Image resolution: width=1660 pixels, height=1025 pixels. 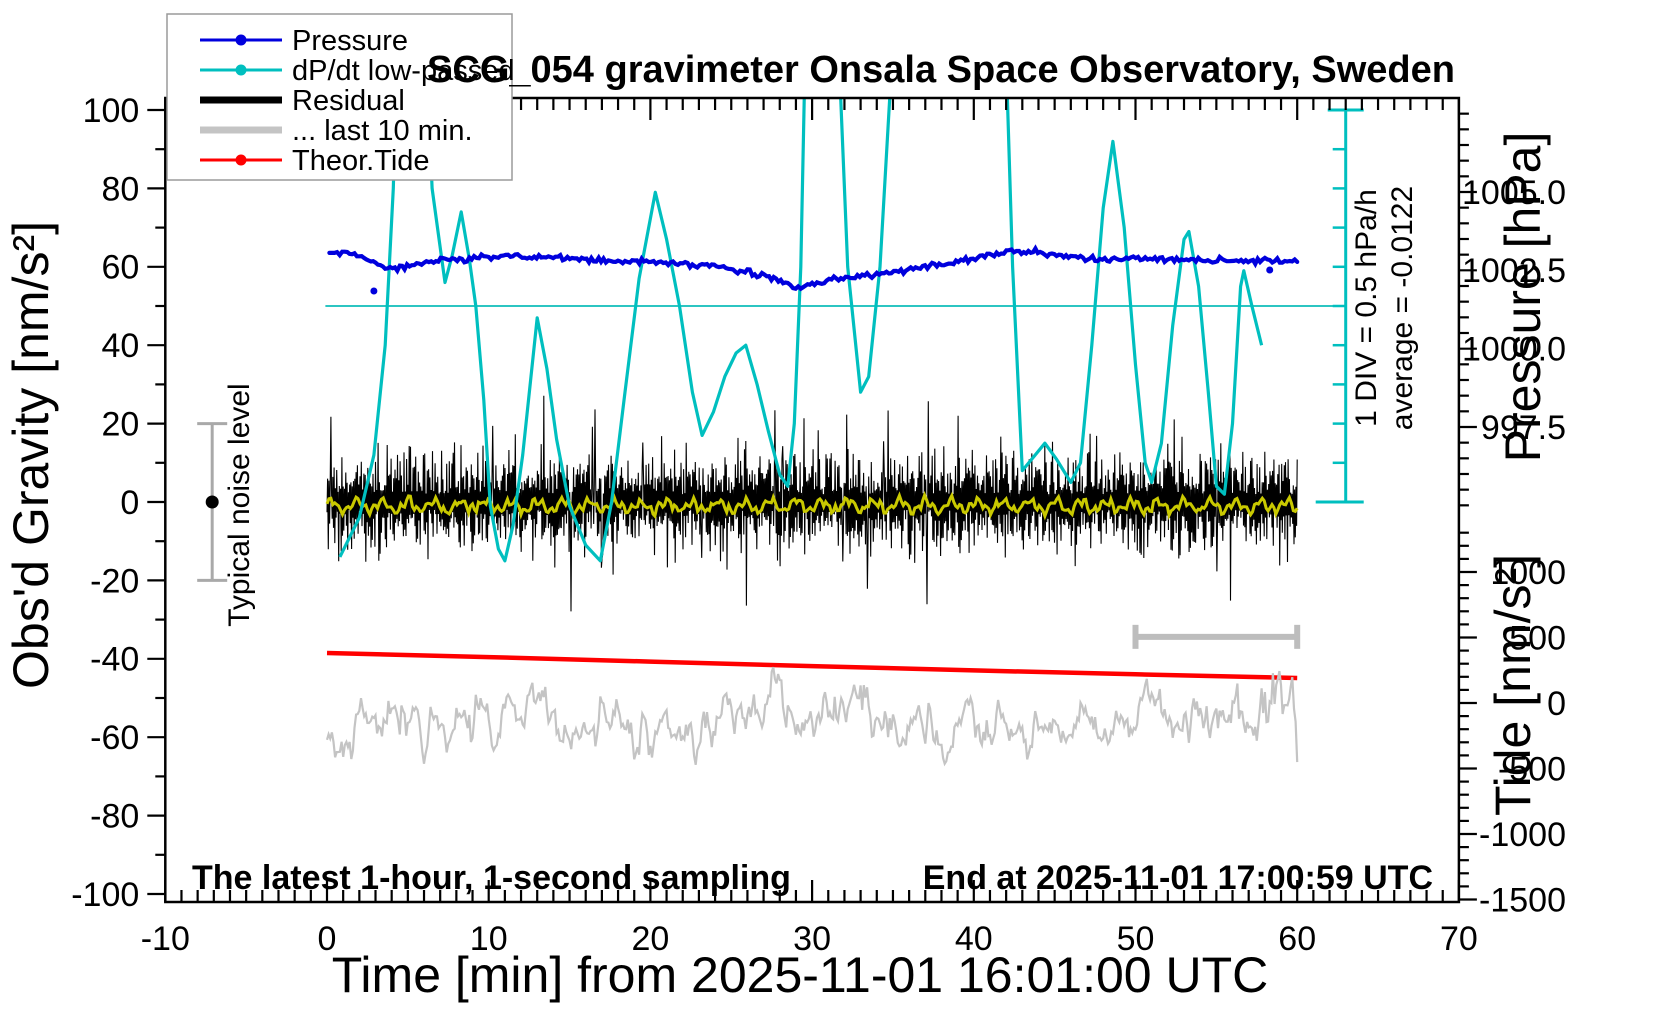 I want to click on typical-noise-label: Typical noise level, so click(x=239, y=504).